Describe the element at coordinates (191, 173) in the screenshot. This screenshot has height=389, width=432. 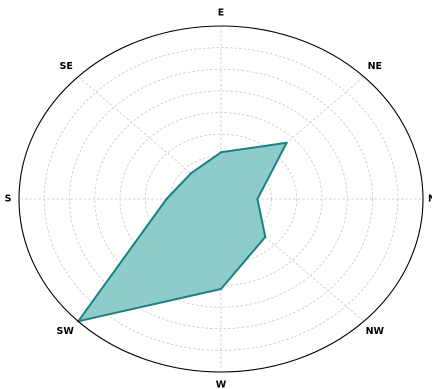
I see `data-point-se` at that location.